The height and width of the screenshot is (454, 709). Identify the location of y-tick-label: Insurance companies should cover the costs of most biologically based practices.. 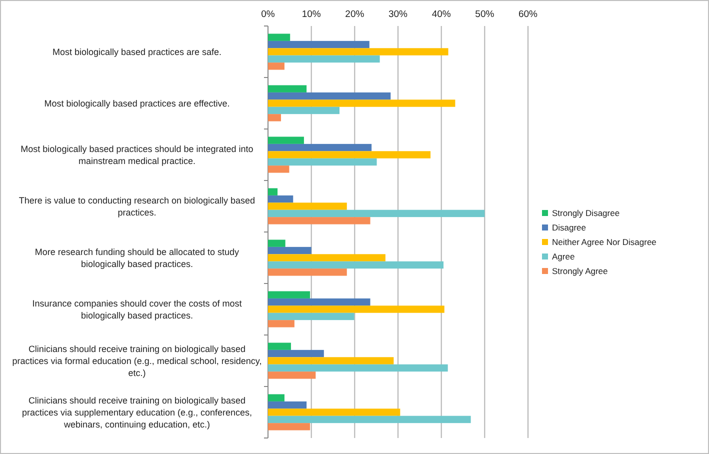
(137, 309).